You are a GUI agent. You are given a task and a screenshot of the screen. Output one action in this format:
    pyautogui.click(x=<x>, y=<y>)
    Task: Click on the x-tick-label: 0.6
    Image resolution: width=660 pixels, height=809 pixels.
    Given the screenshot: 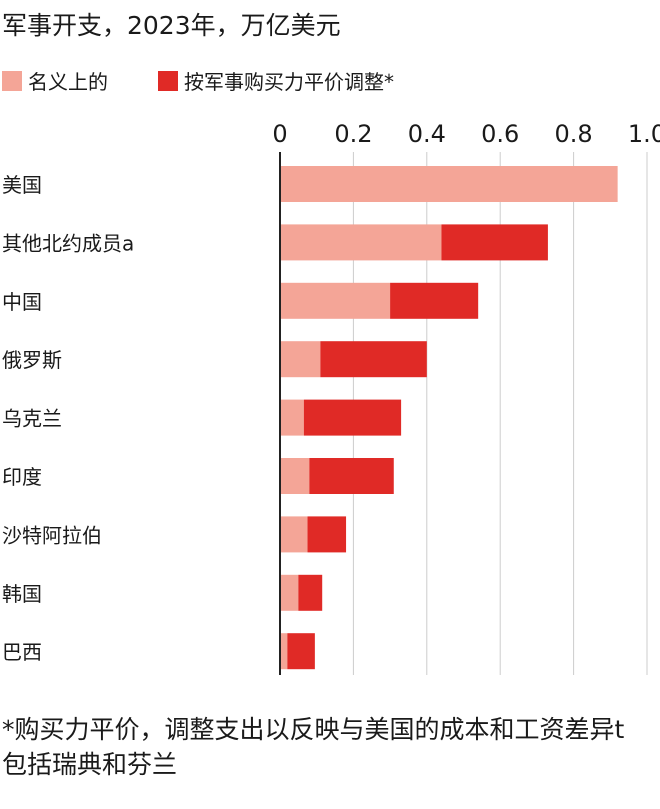 What is the action you would take?
    pyautogui.click(x=500, y=134)
    